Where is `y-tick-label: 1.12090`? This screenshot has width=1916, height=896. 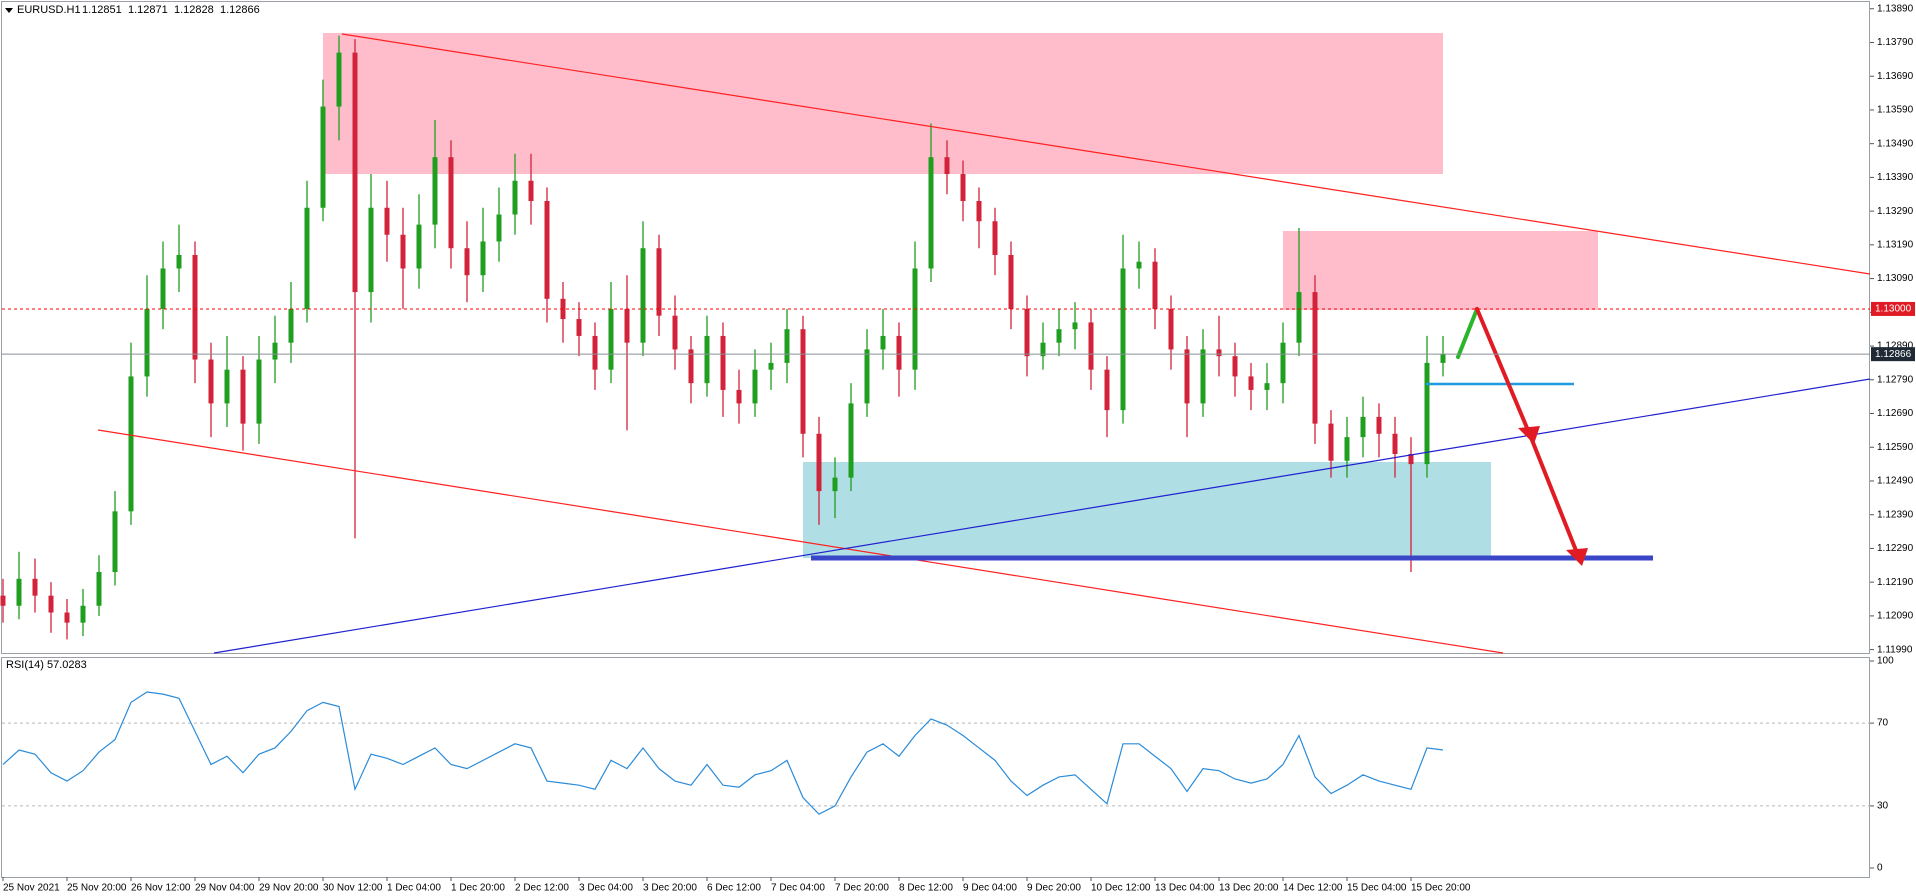 y-tick-label: 1.12090 is located at coordinates (1895, 616).